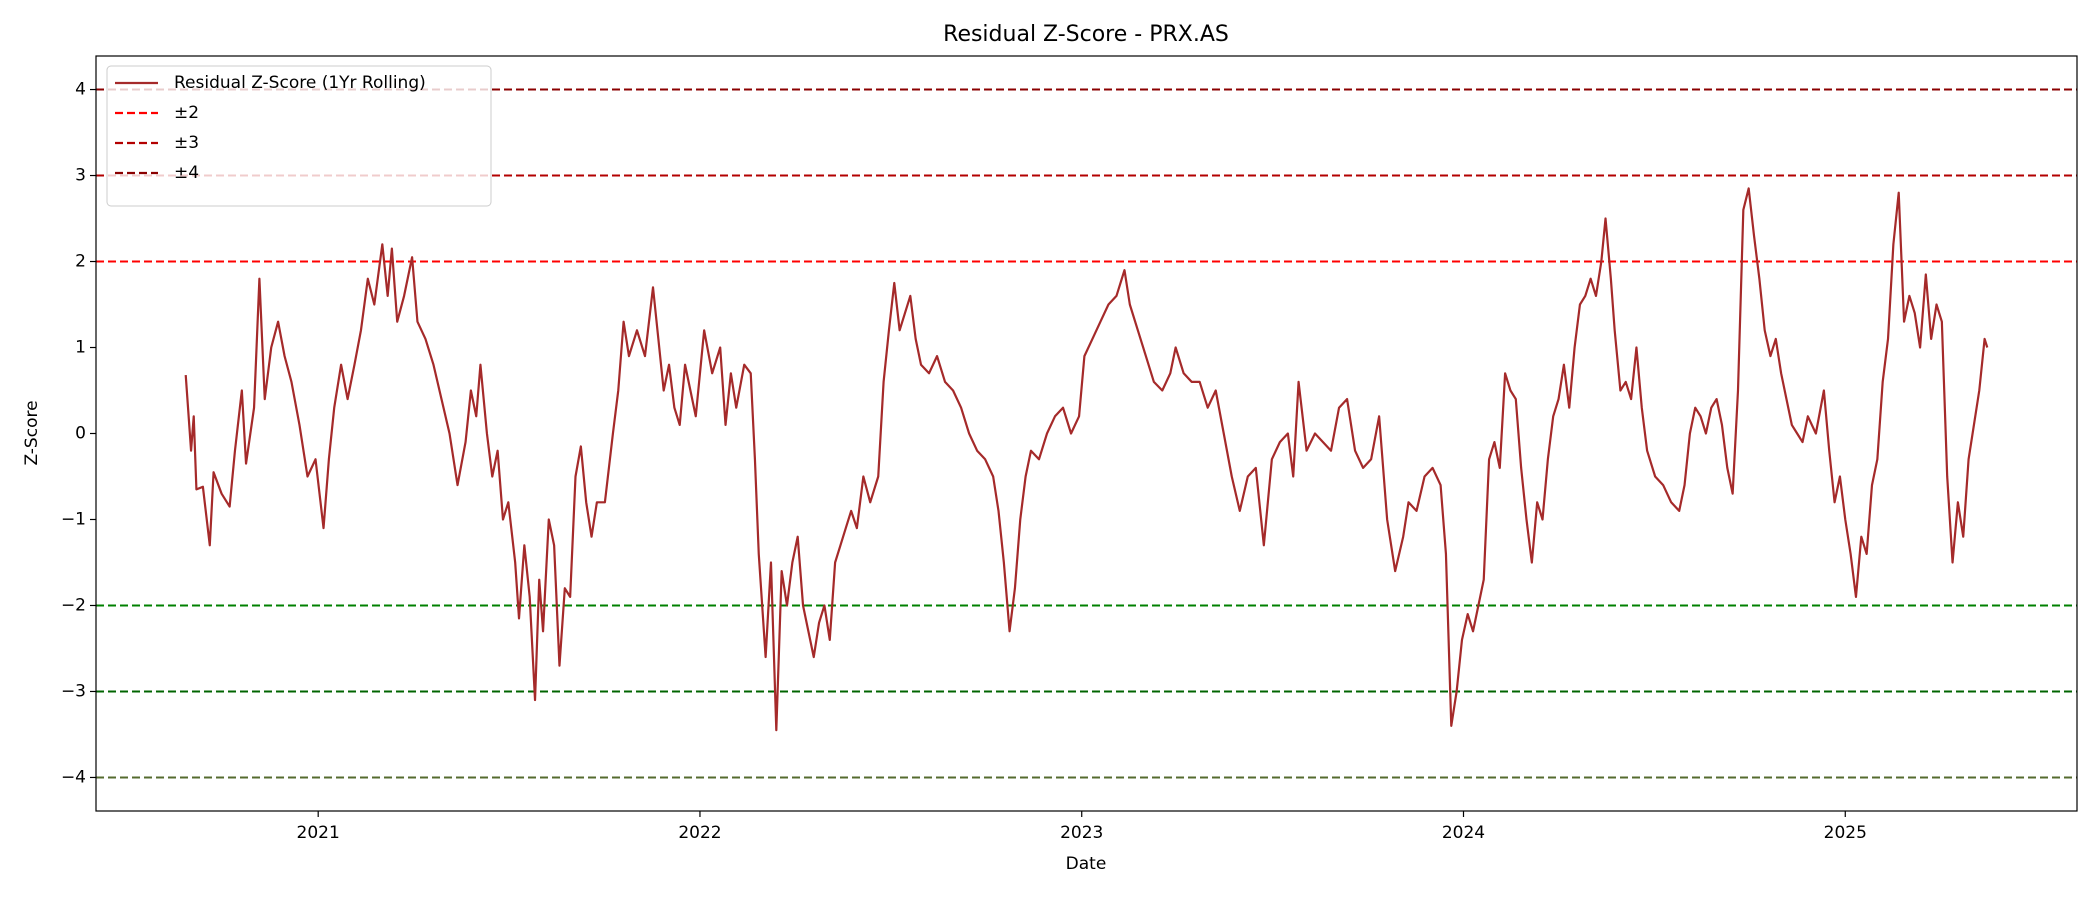 This screenshot has height=900, width=2100. What do you see at coordinates (73, 777) in the screenshot?
I see `y-tick-label: −4` at bounding box center [73, 777].